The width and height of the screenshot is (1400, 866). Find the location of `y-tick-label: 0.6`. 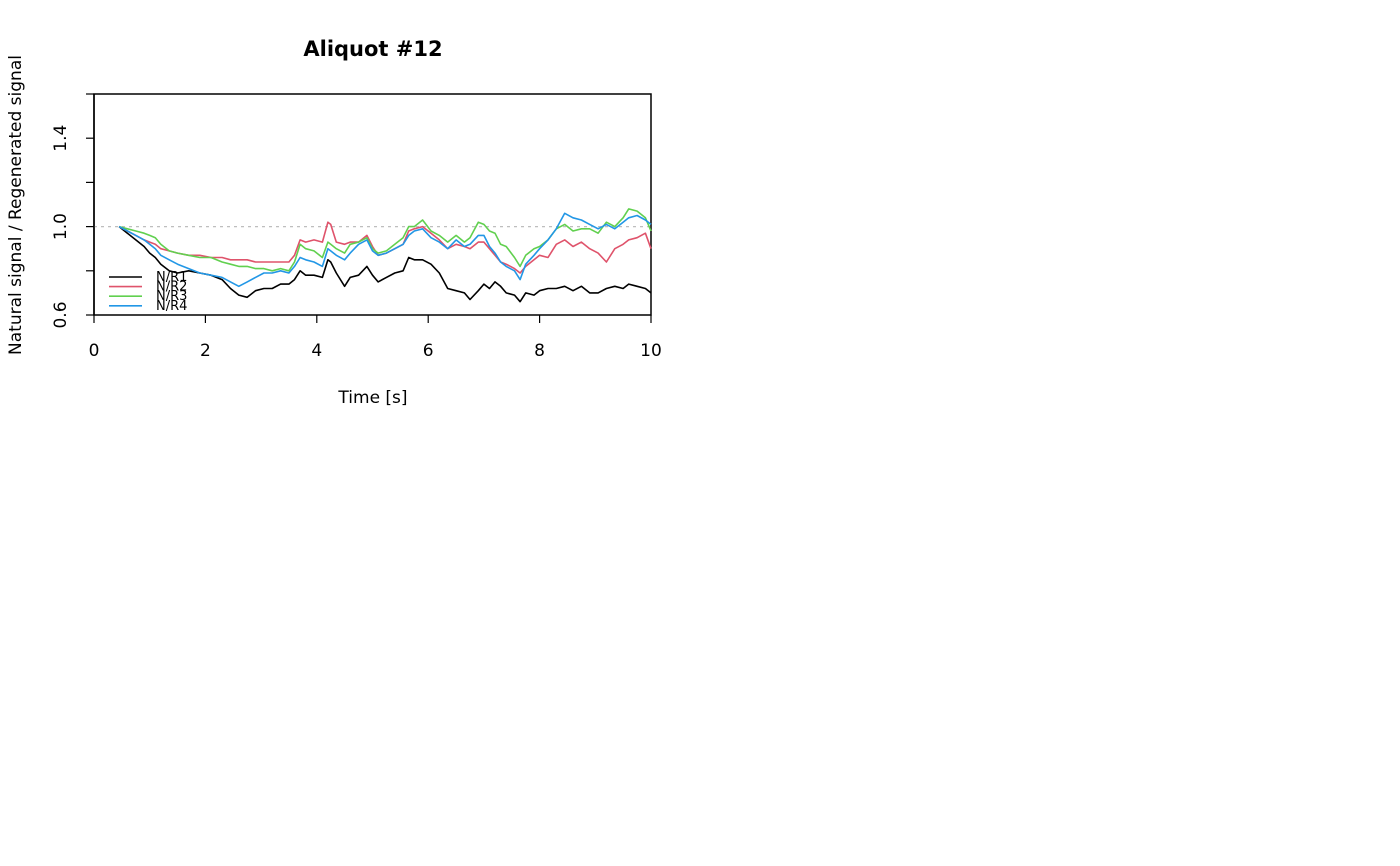

y-tick-label: 0.6 is located at coordinates (61, 314).